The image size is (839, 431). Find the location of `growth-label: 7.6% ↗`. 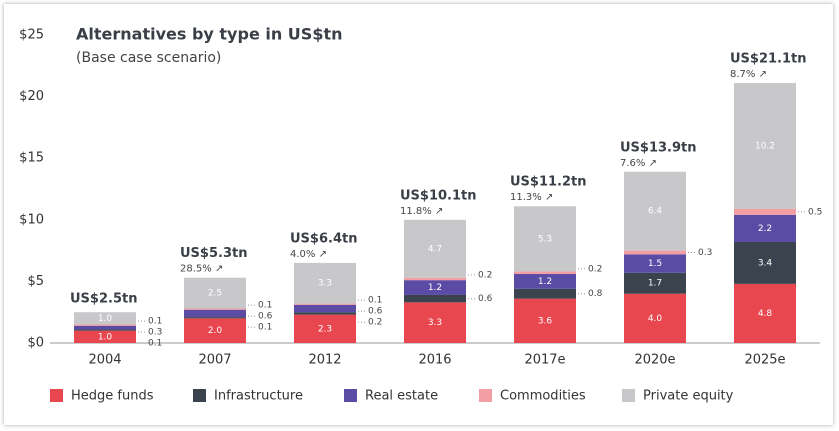

growth-label: 7.6% ↗ is located at coordinates (638, 163).